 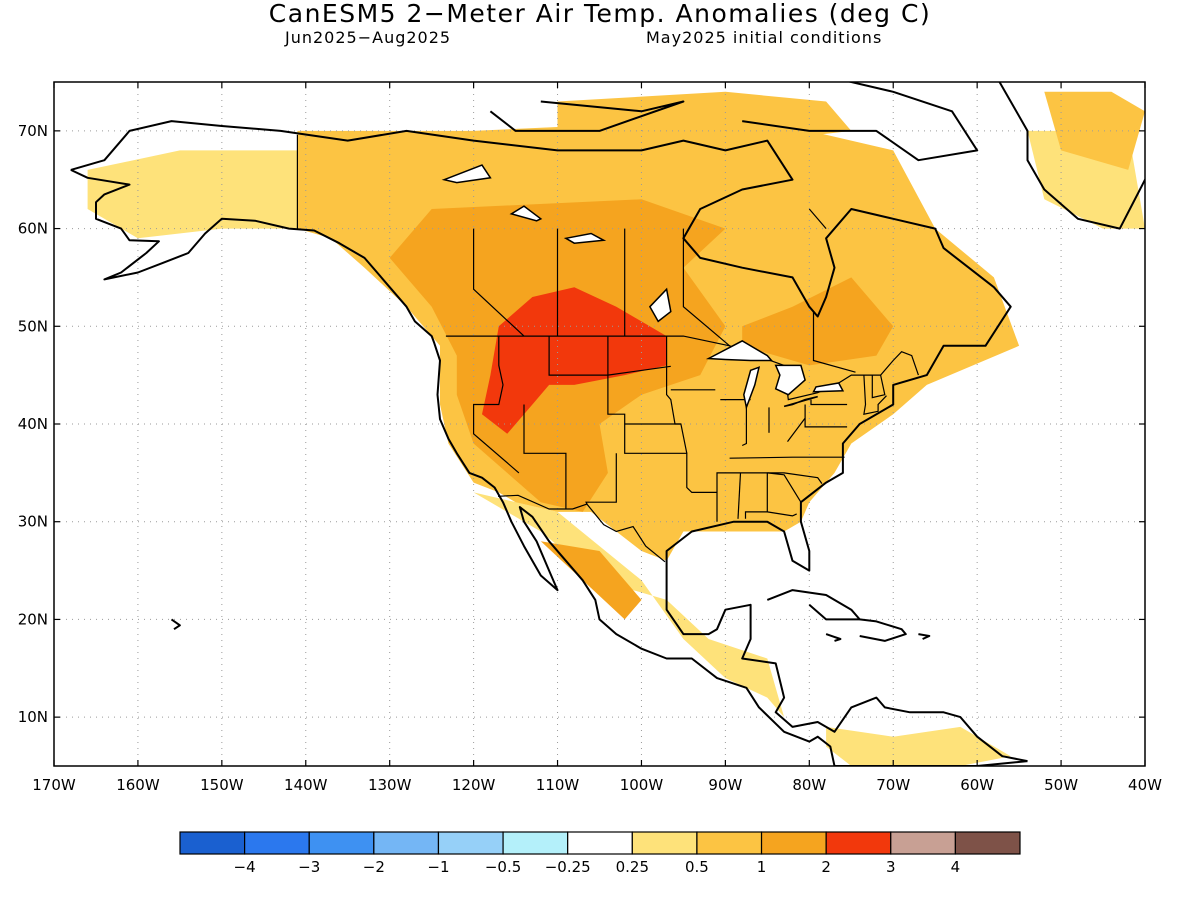 I want to click on latitude-label: 70N, so click(x=33, y=131).